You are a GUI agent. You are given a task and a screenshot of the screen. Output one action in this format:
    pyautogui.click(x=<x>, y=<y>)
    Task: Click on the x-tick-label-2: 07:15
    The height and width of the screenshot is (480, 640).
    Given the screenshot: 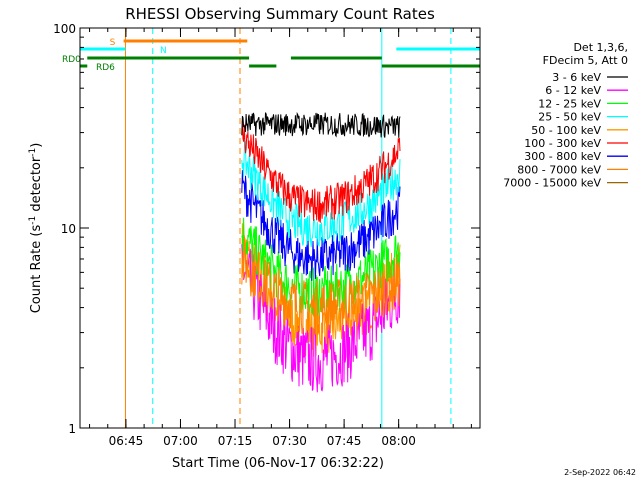 What is the action you would take?
    pyautogui.click(x=235, y=441)
    